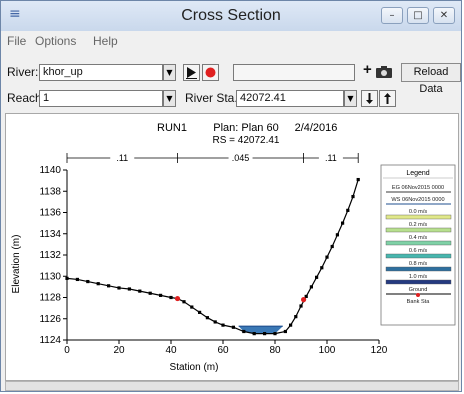  What do you see at coordinates (67, 350) in the screenshot?
I see `x-tick-label: 0` at bounding box center [67, 350].